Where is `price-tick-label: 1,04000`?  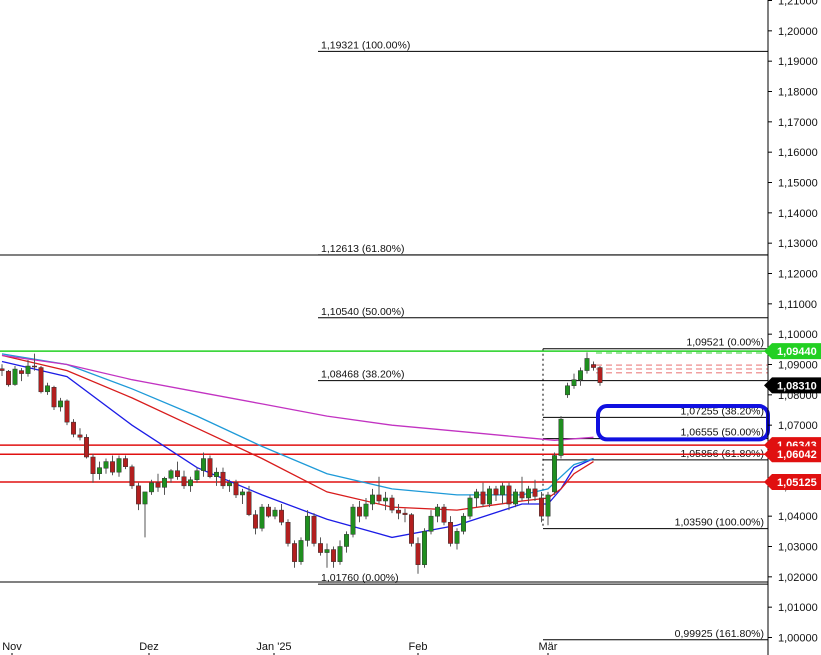
price-tick-label: 1,04000 is located at coordinates (798, 517).